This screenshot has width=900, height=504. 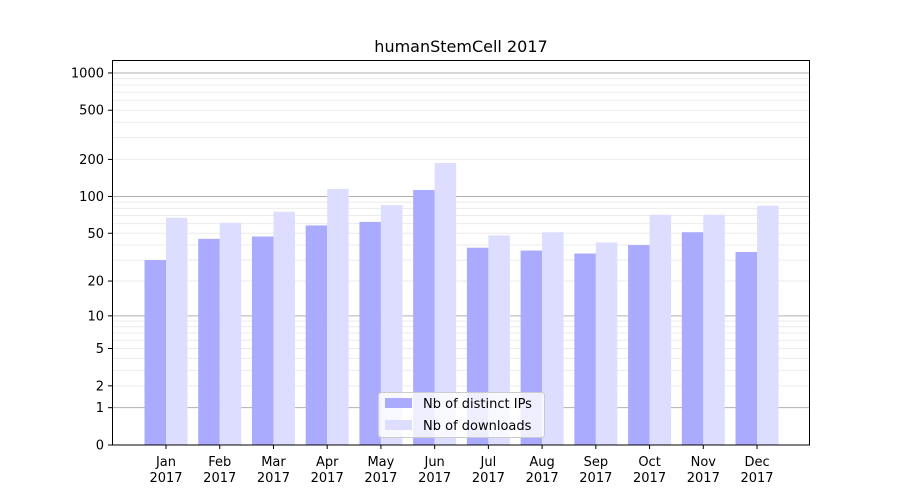 What do you see at coordinates (398, 425) in the screenshot?
I see `legend-swatch-downloads` at bounding box center [398, 425].